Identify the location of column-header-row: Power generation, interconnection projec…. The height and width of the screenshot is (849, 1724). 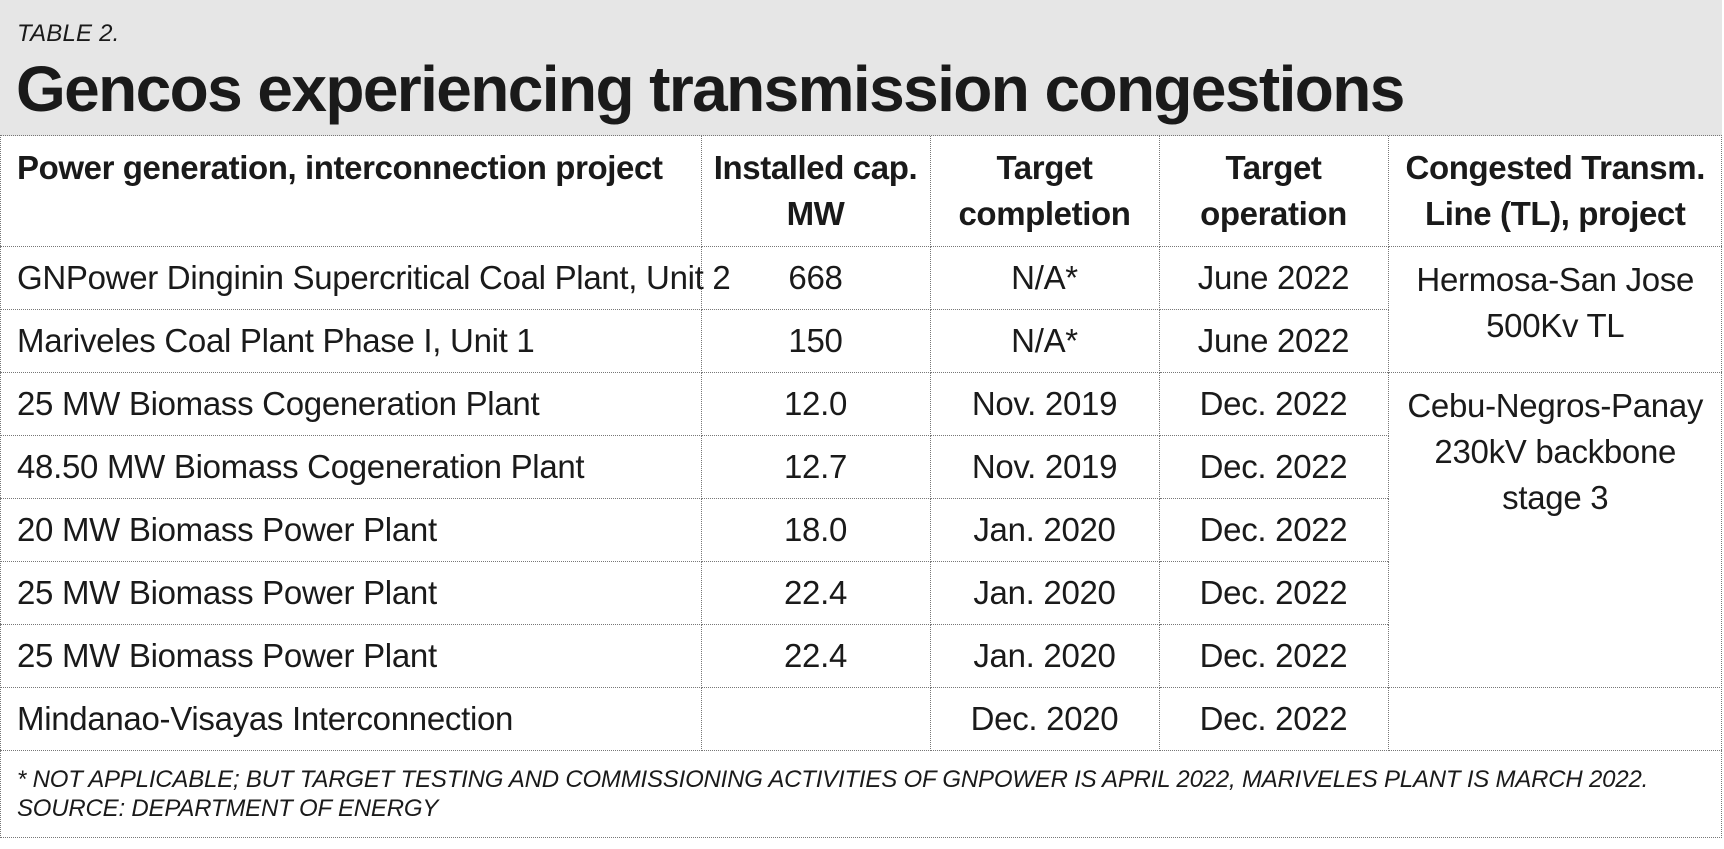
(861, 191).